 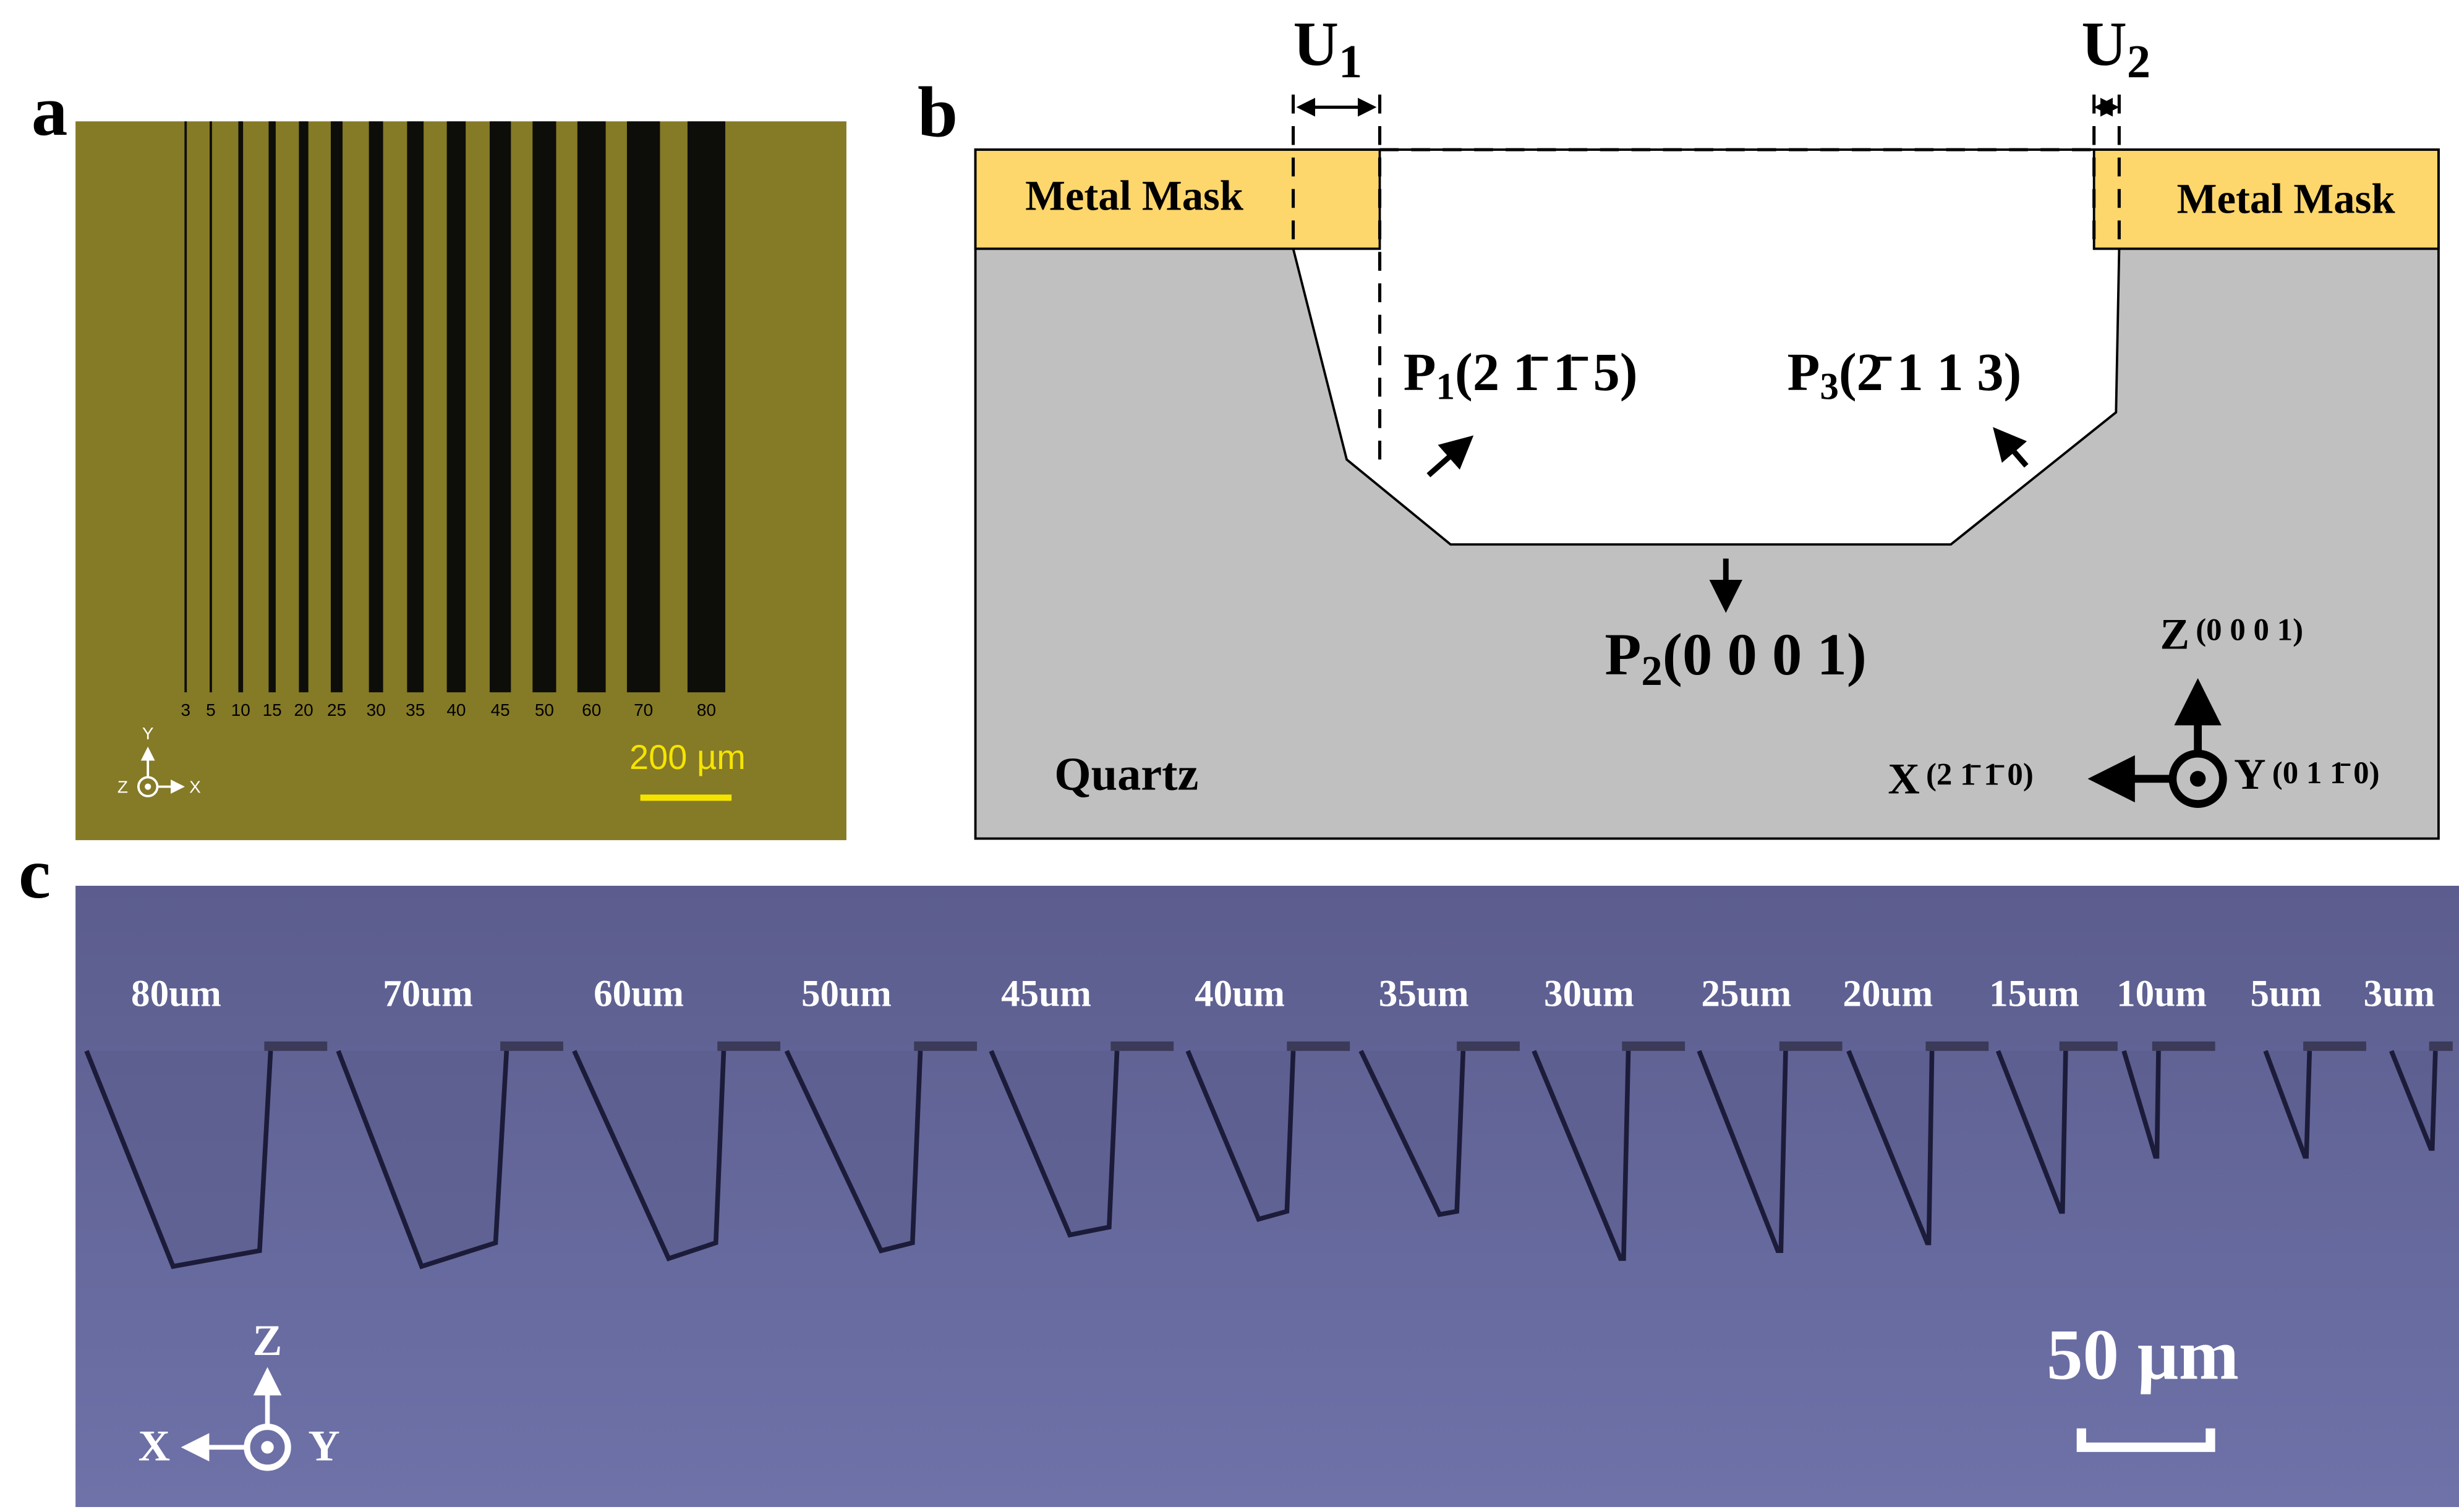 What do you see at coordinates (2034, 994) in the screenshot?
I see `trench-width-label: 15um` at bounding box center [2034, 994].